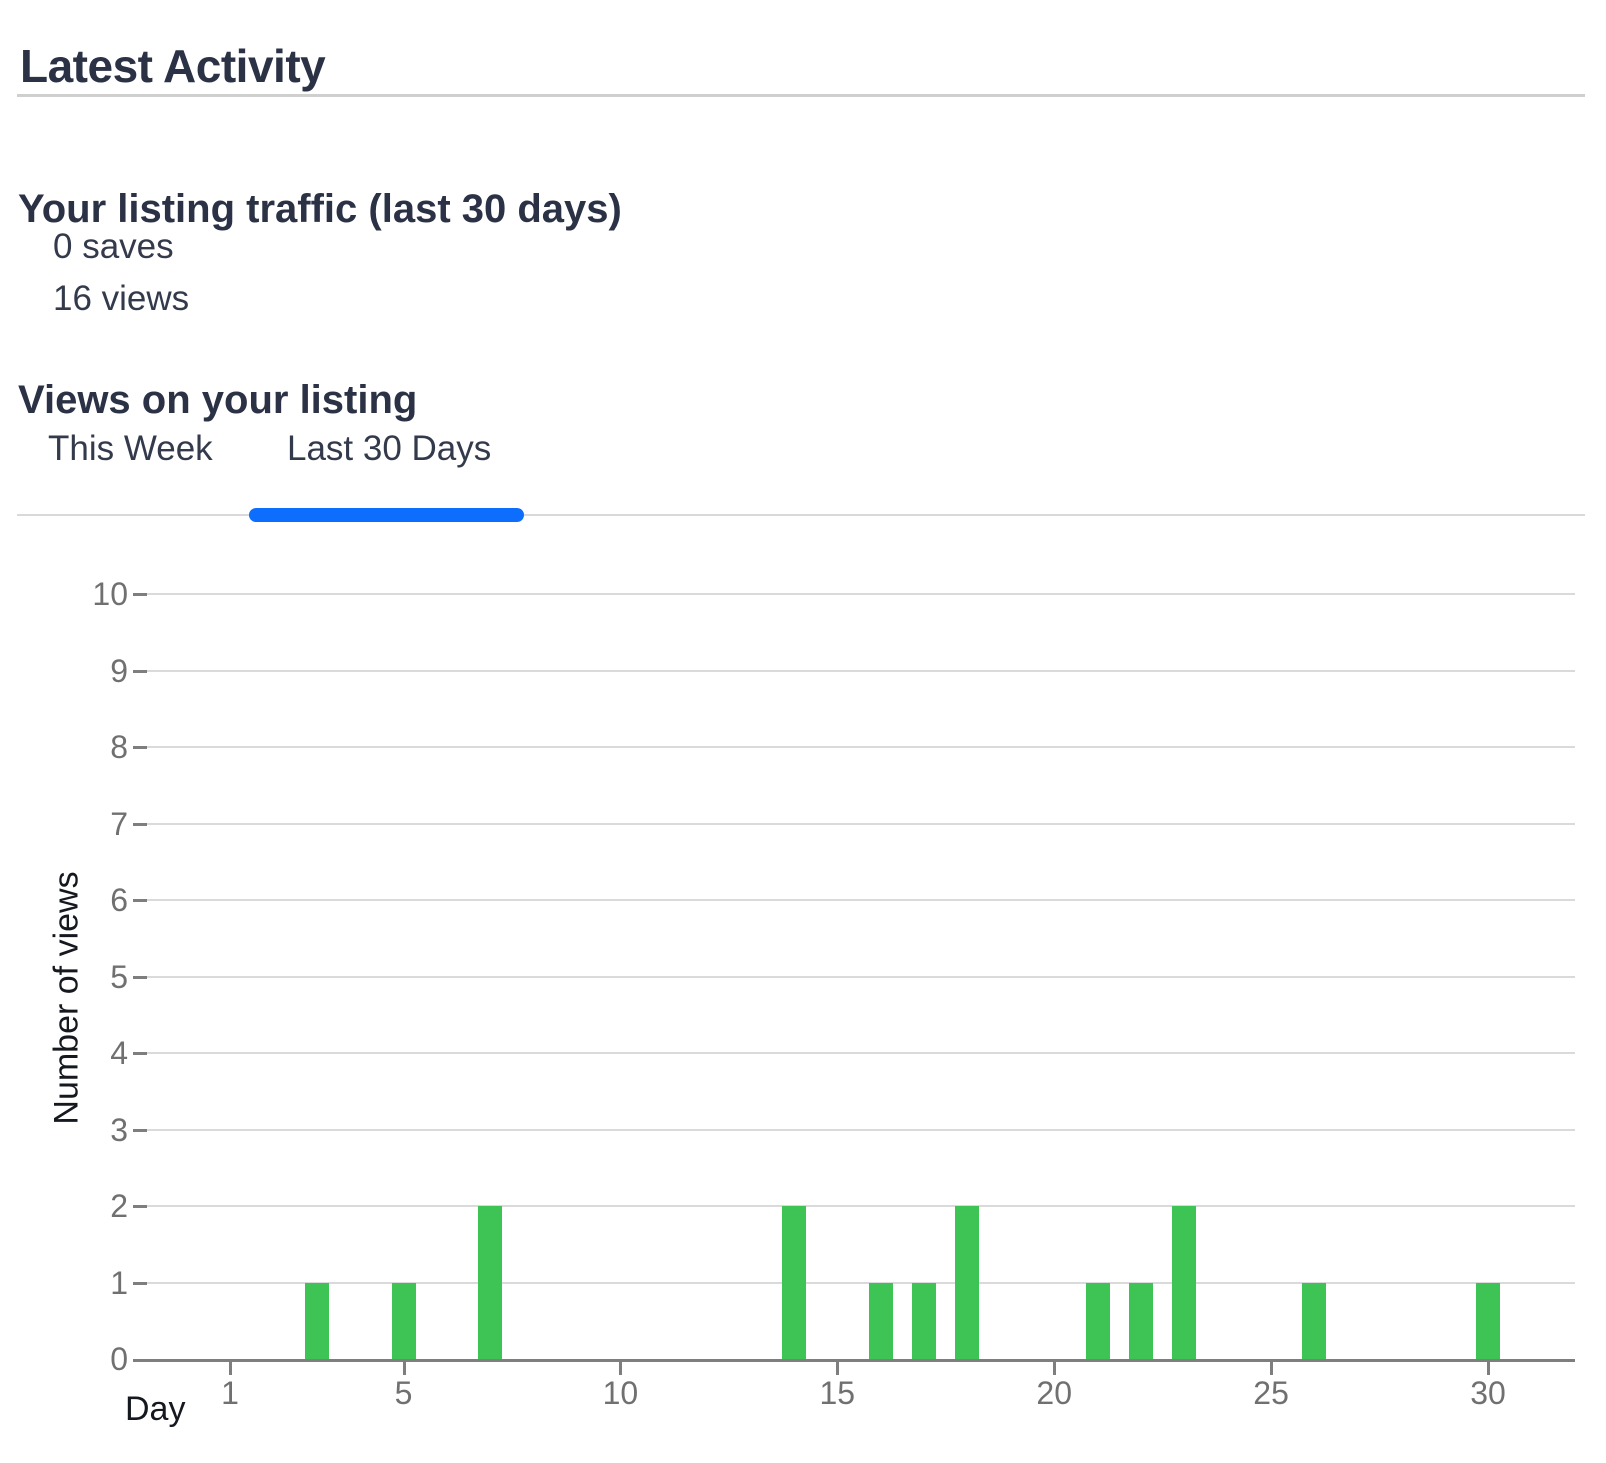 The width and height of the screenshot is (1606, 1463). Describe the element at coordinates (1054, 1393) in the screenshot. I see `x-tick-label-20: 20` at that location.